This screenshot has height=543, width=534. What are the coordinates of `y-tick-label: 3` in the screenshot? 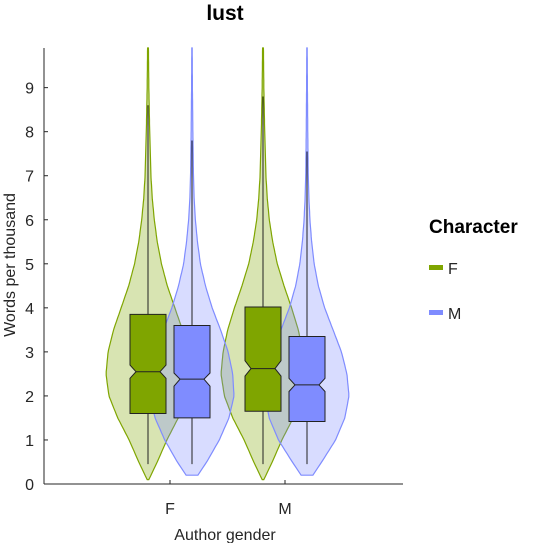 It's located at (29, 353).